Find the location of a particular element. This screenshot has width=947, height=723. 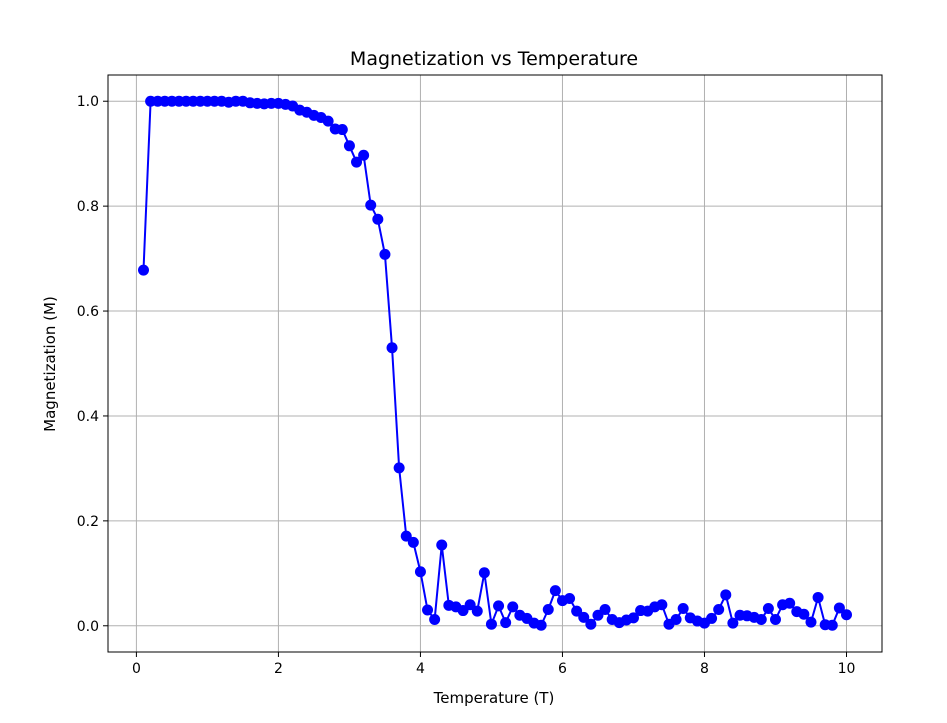

y-tick-label: 0.0 is located at coordinates (88, 627).